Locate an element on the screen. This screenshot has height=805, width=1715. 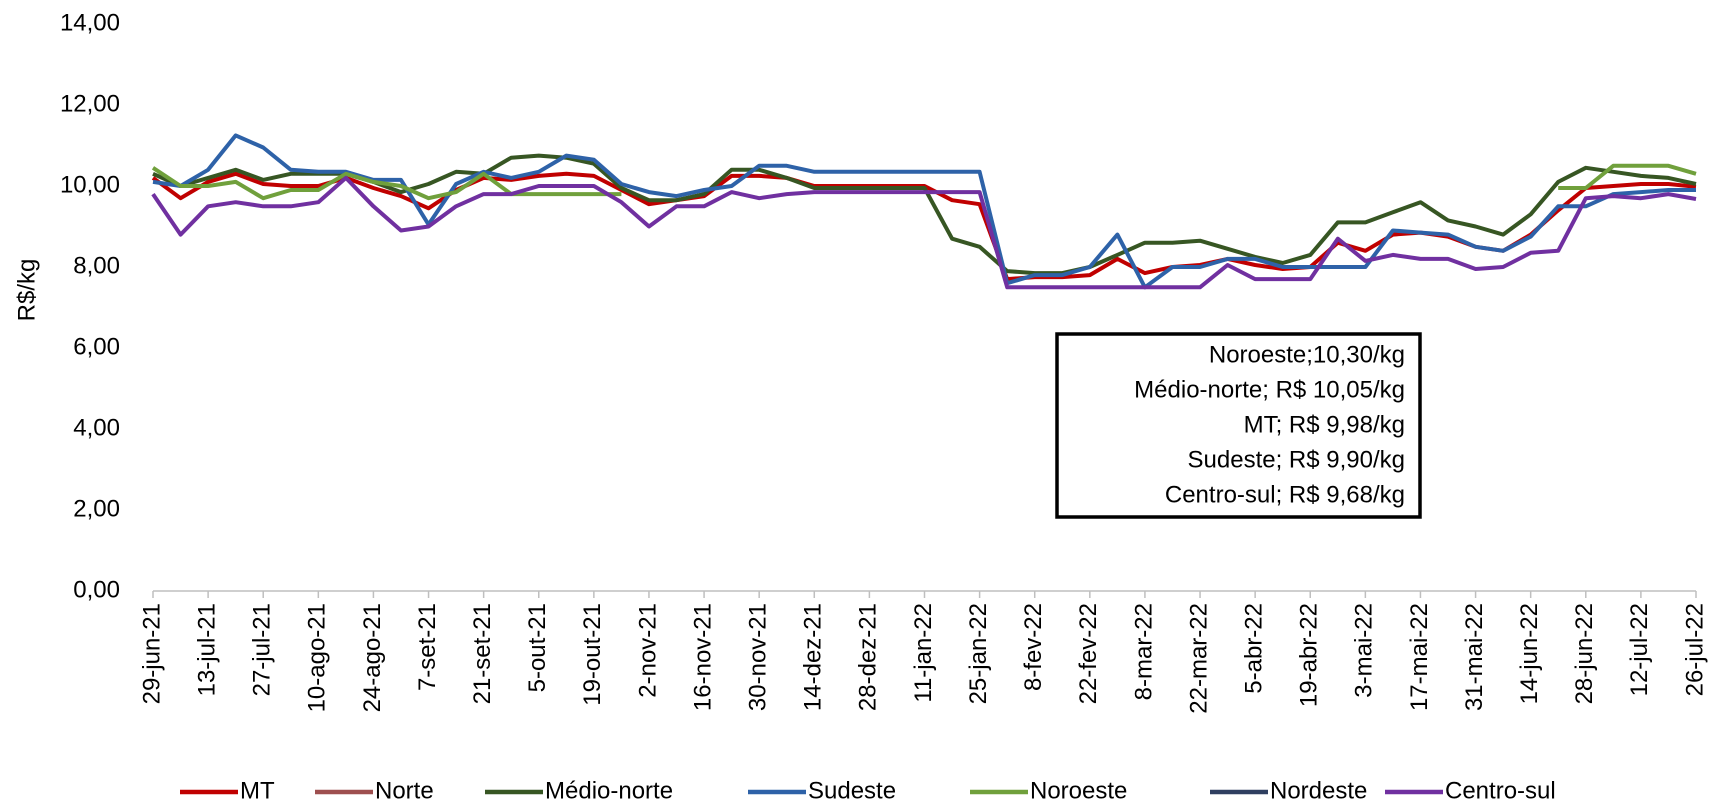
x-tick-label: 14-dez-21 is located at coordinates (813, 657).